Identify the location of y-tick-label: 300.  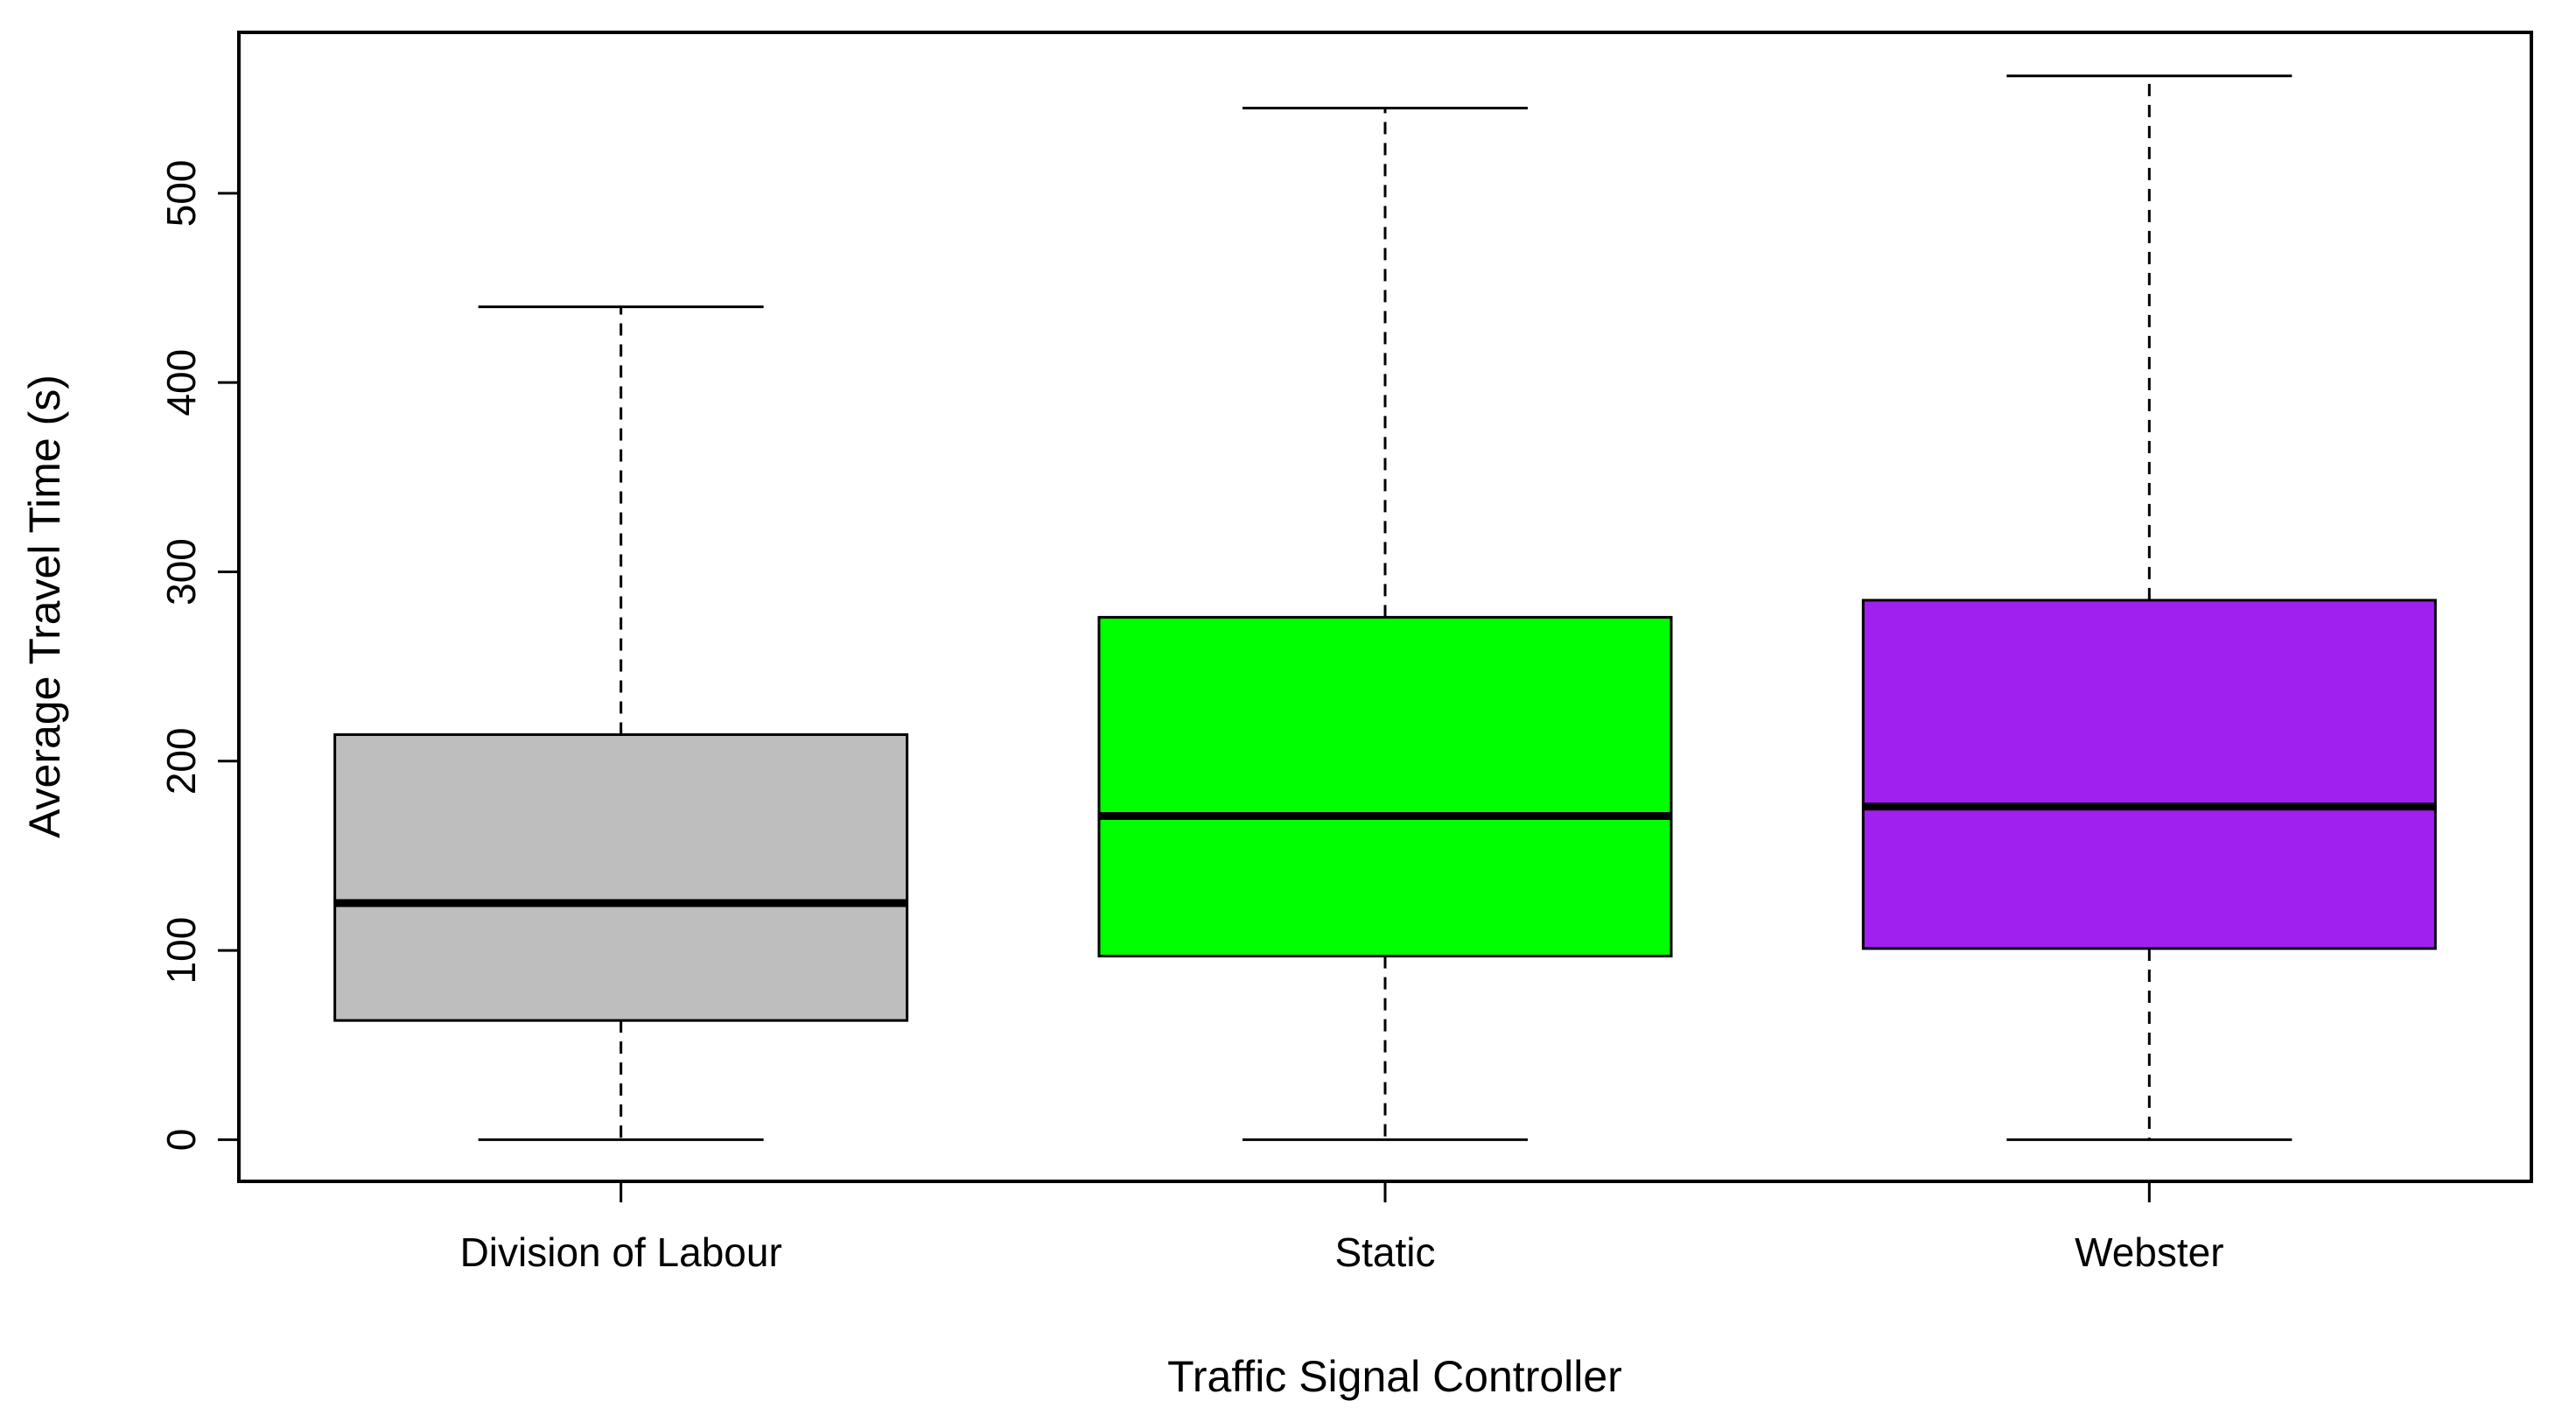
(181, 572).